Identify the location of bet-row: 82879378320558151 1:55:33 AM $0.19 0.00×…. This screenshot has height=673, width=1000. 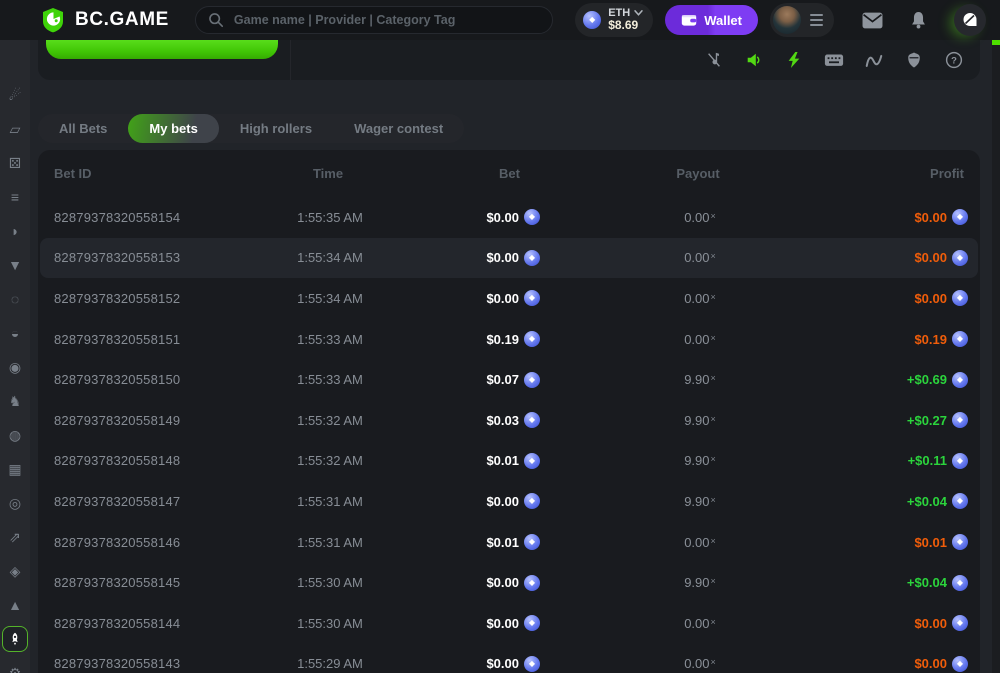
(509, 339).